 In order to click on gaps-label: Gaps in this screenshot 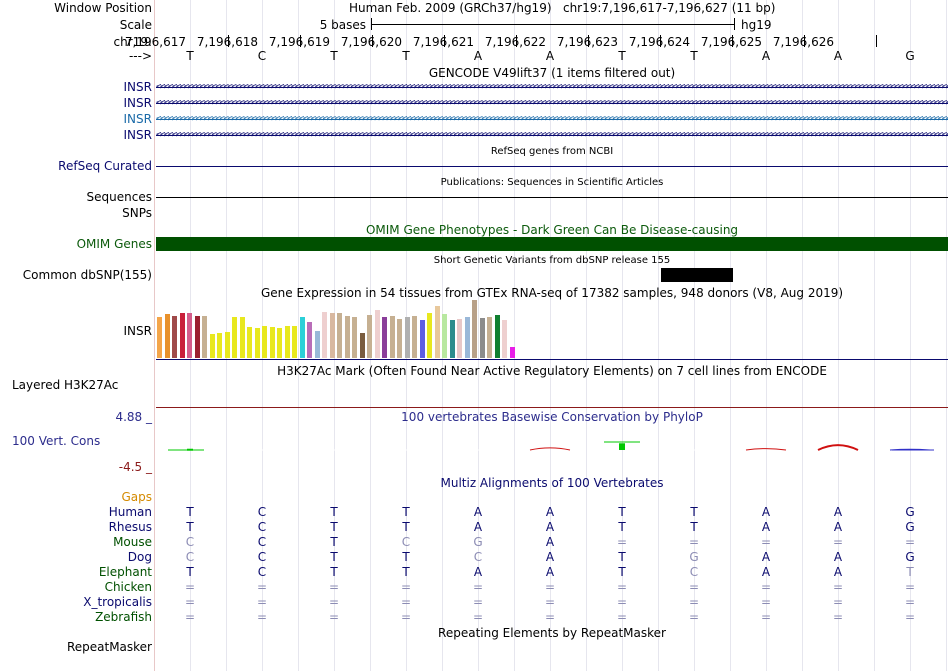, I will do `click(136, 497)`.